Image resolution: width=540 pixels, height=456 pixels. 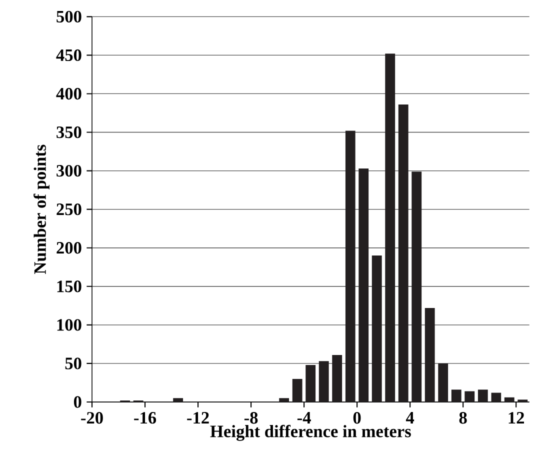 I want to click on x-tick-label: -16, so click(x=145, y=418).